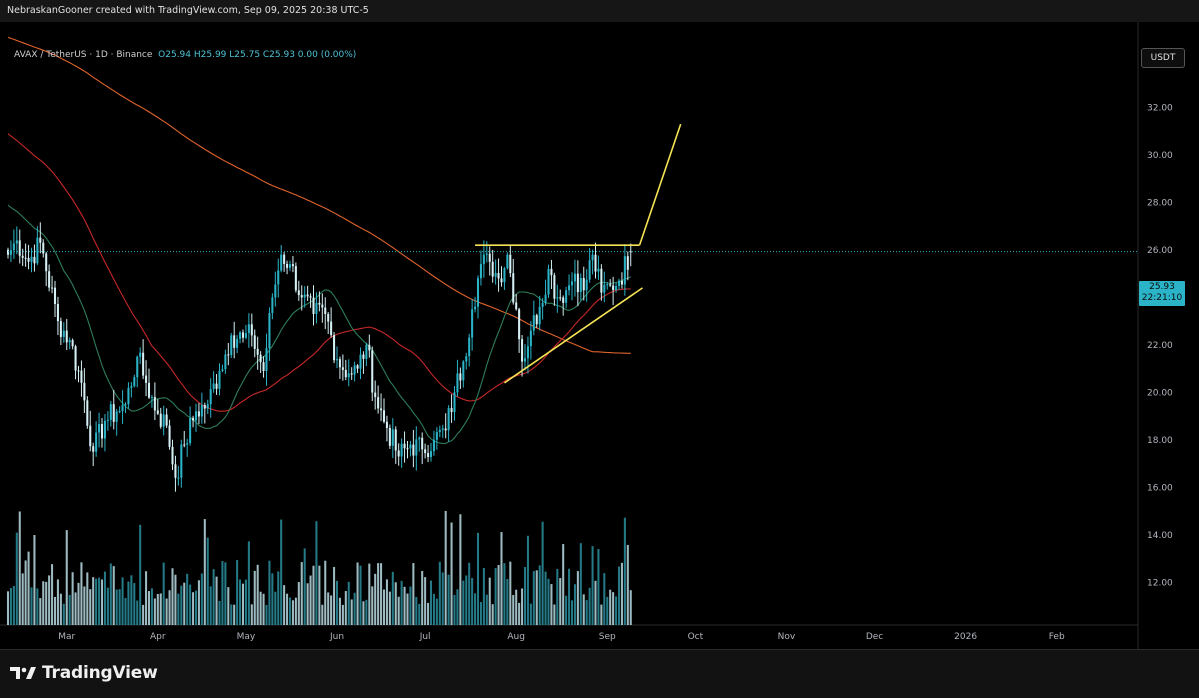 The image size is (1199, 698). Describe the element at coordinates (1163, 58) in the screenshot. I see `currency-unit-button: USDT` at that location.